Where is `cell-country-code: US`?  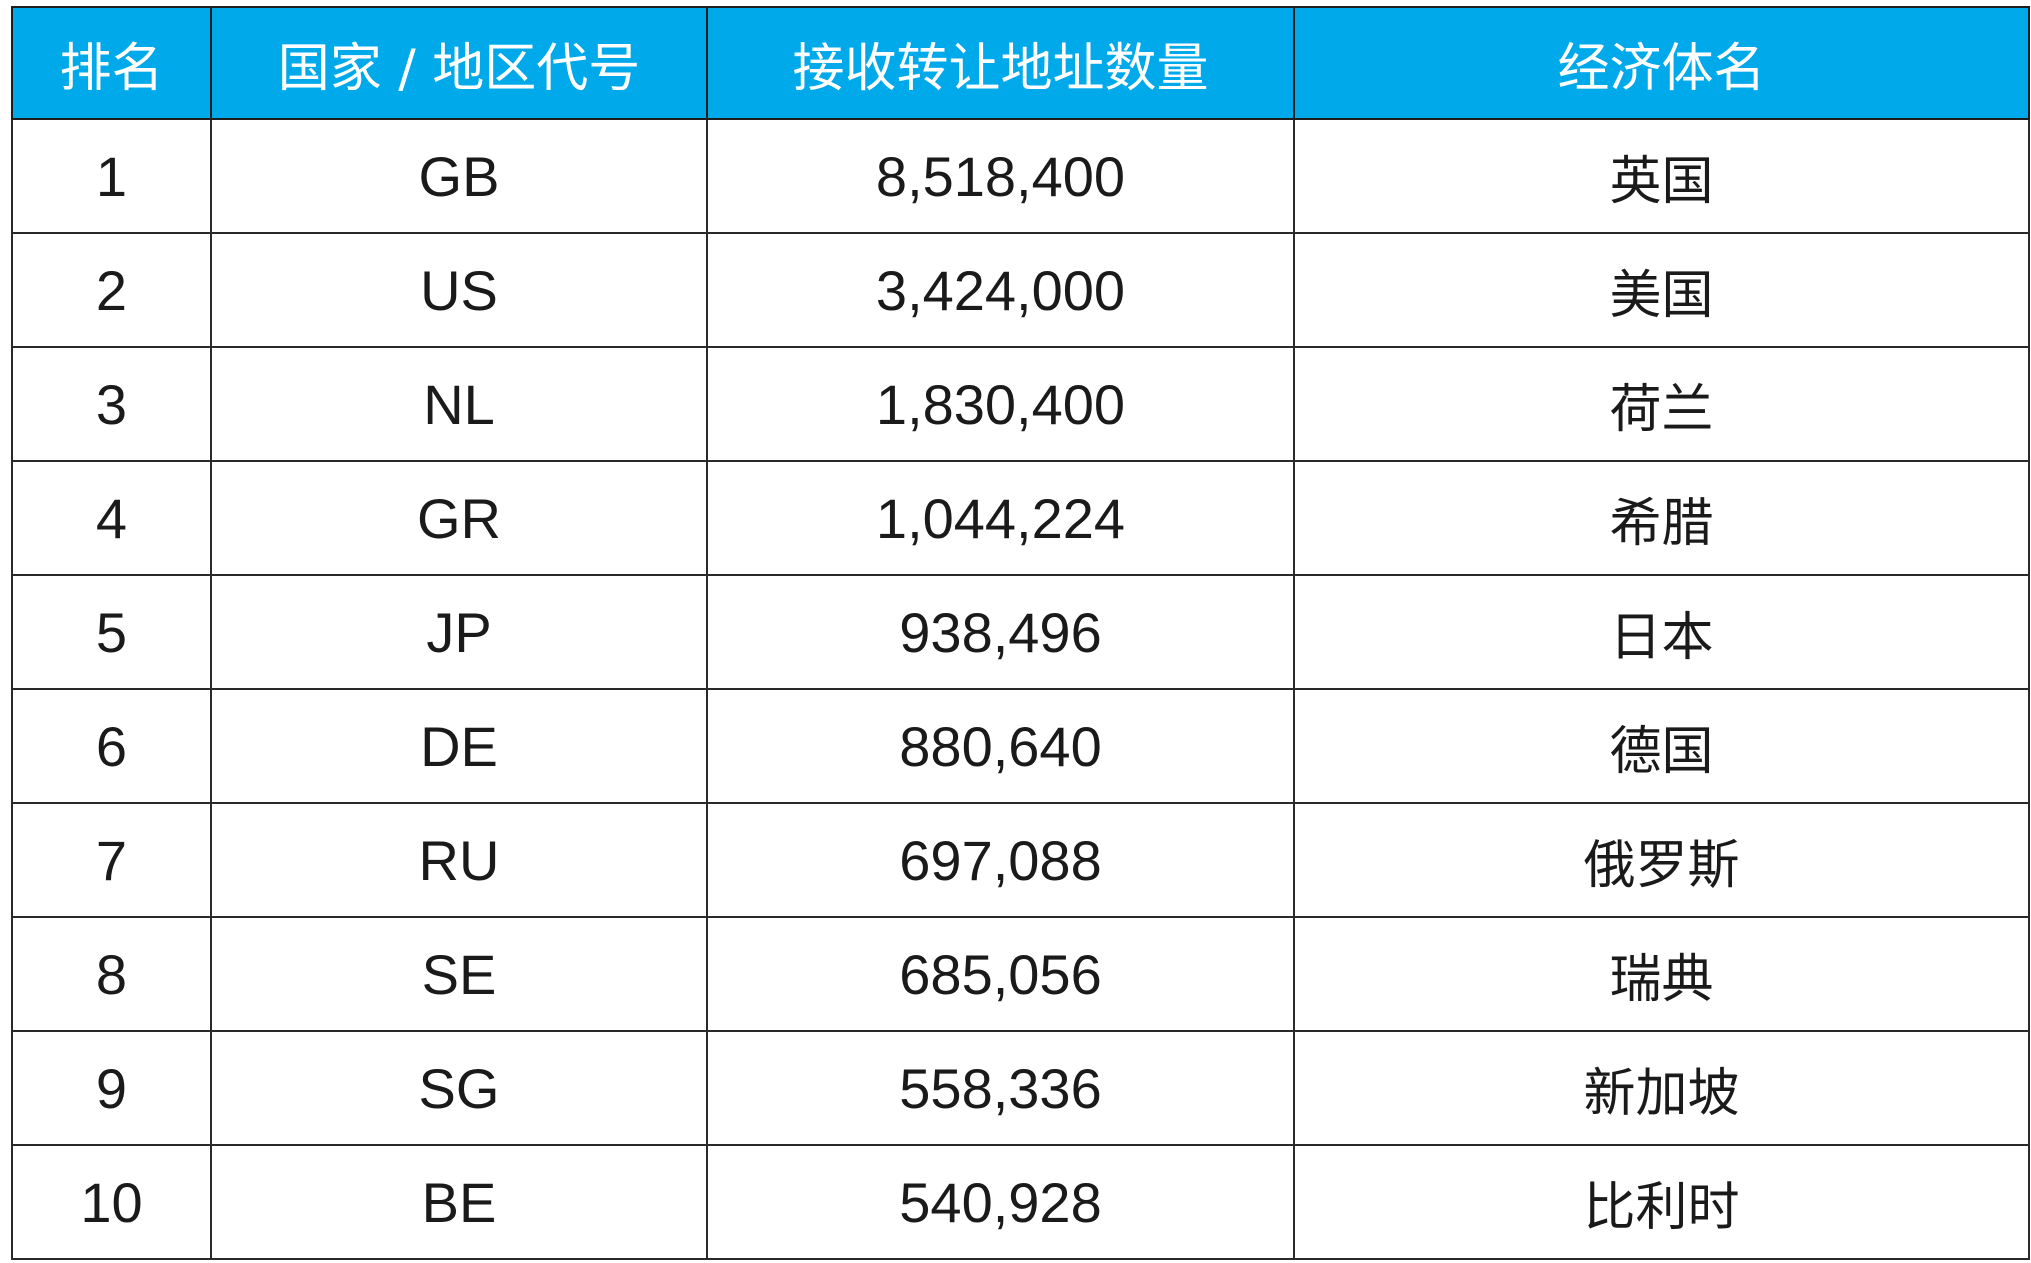
cell-country-code: US is located at coordinates (459, 290).